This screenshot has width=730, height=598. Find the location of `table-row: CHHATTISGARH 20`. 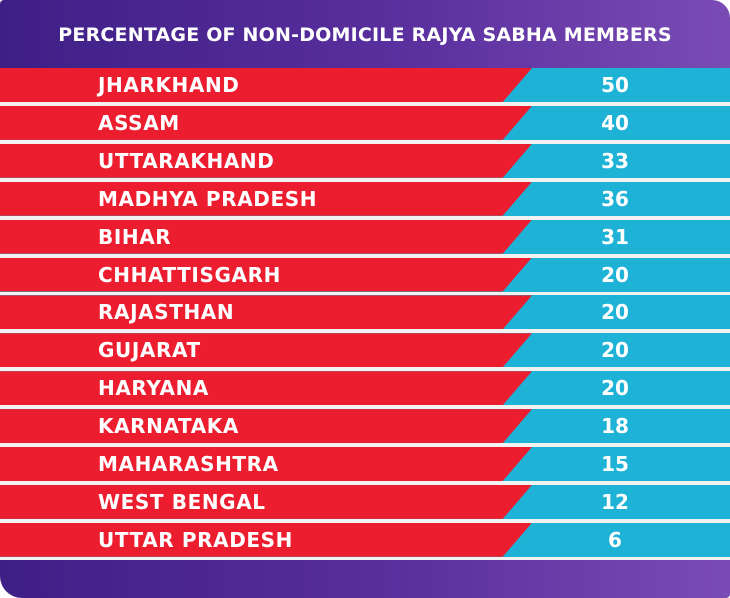

table-row: CHHATTISGARH 20 is located at coordinates (365, 274).